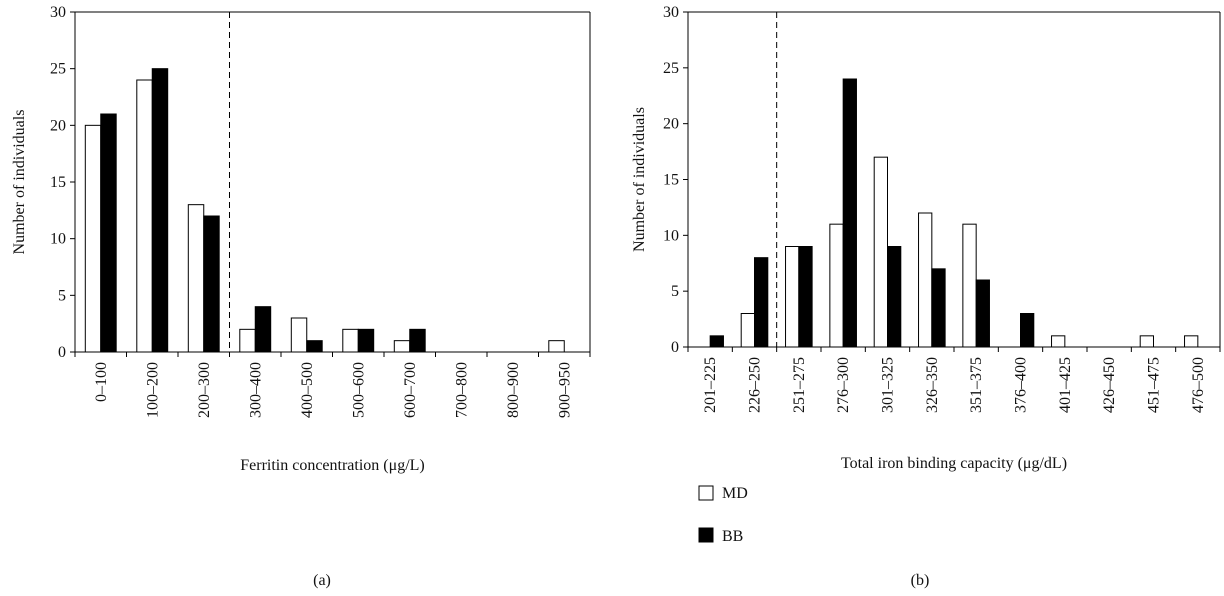  Describe the element at coordinates (799, 385) in the screenshot. I see `panel-b-category-label: 251–275` at that location.